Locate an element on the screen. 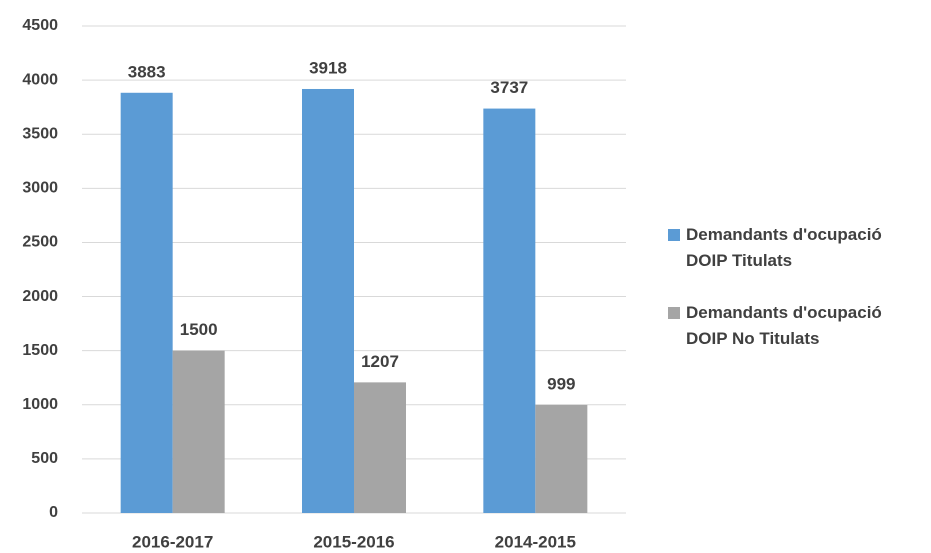 This screenshot has height=553, width=931. value-label: 3737 is located at coordinates (509, 87).